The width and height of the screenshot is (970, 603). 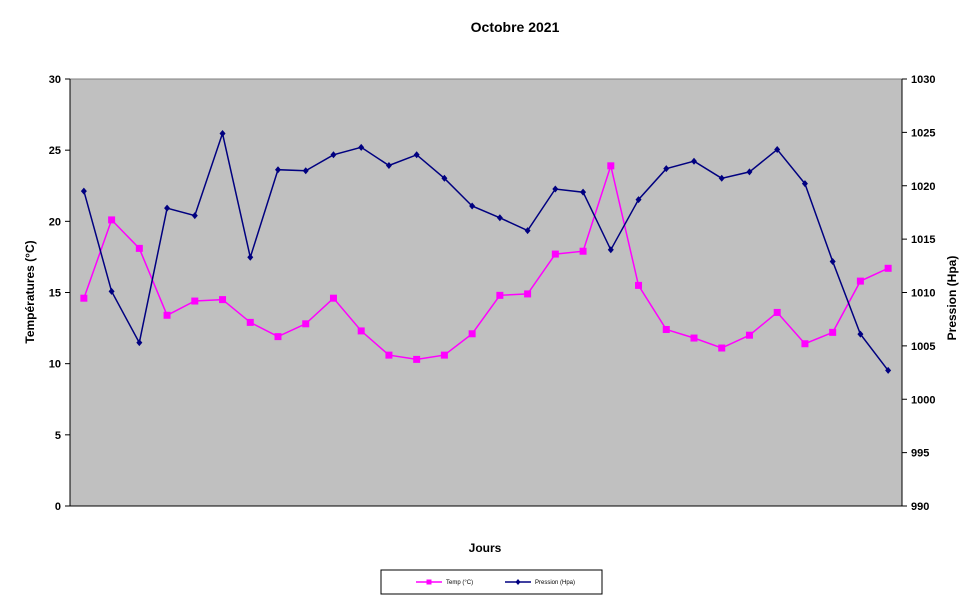 What do you see at coordinates (920, 454) in the screenshot?
I see `y2-tick-label: 995` at bounding box center [920, 454].